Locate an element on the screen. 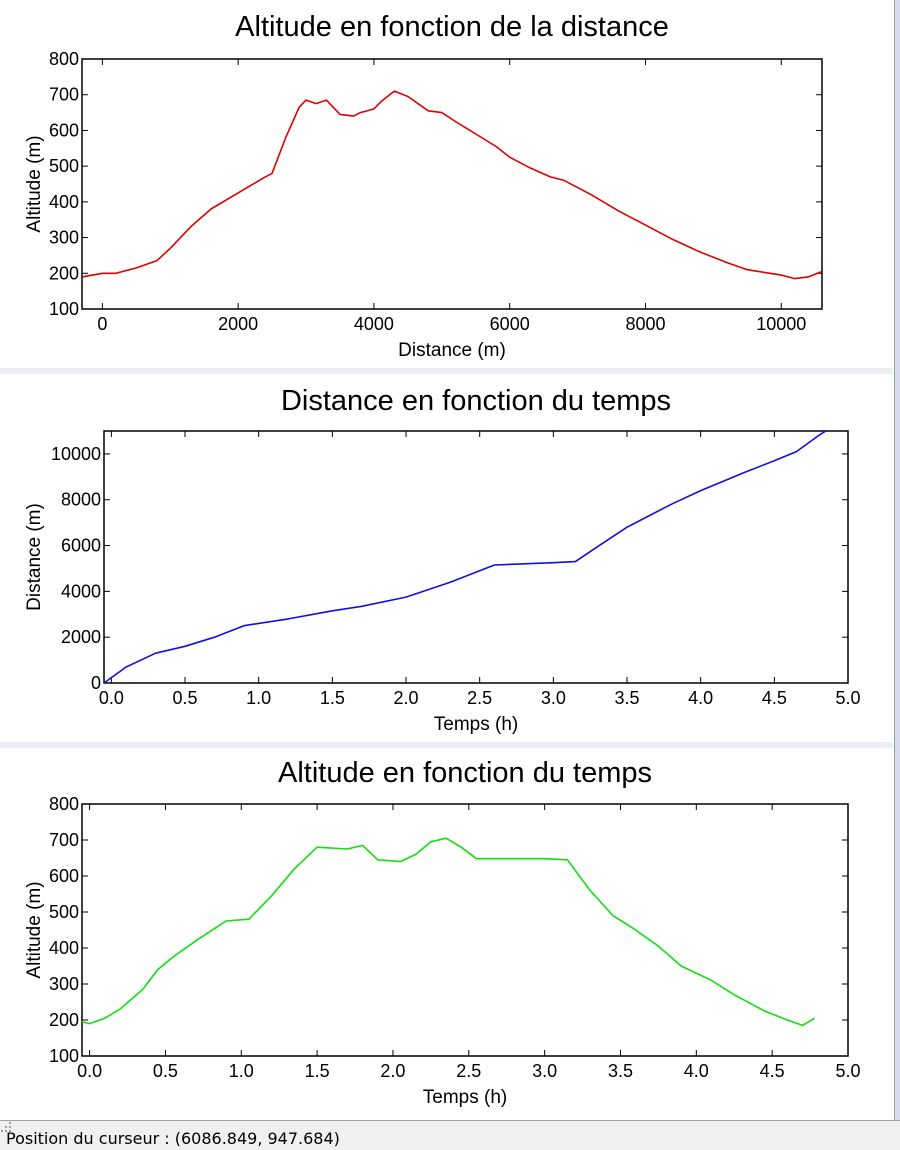  x-tick-label: 2000 is located at coordinates (238, 324).